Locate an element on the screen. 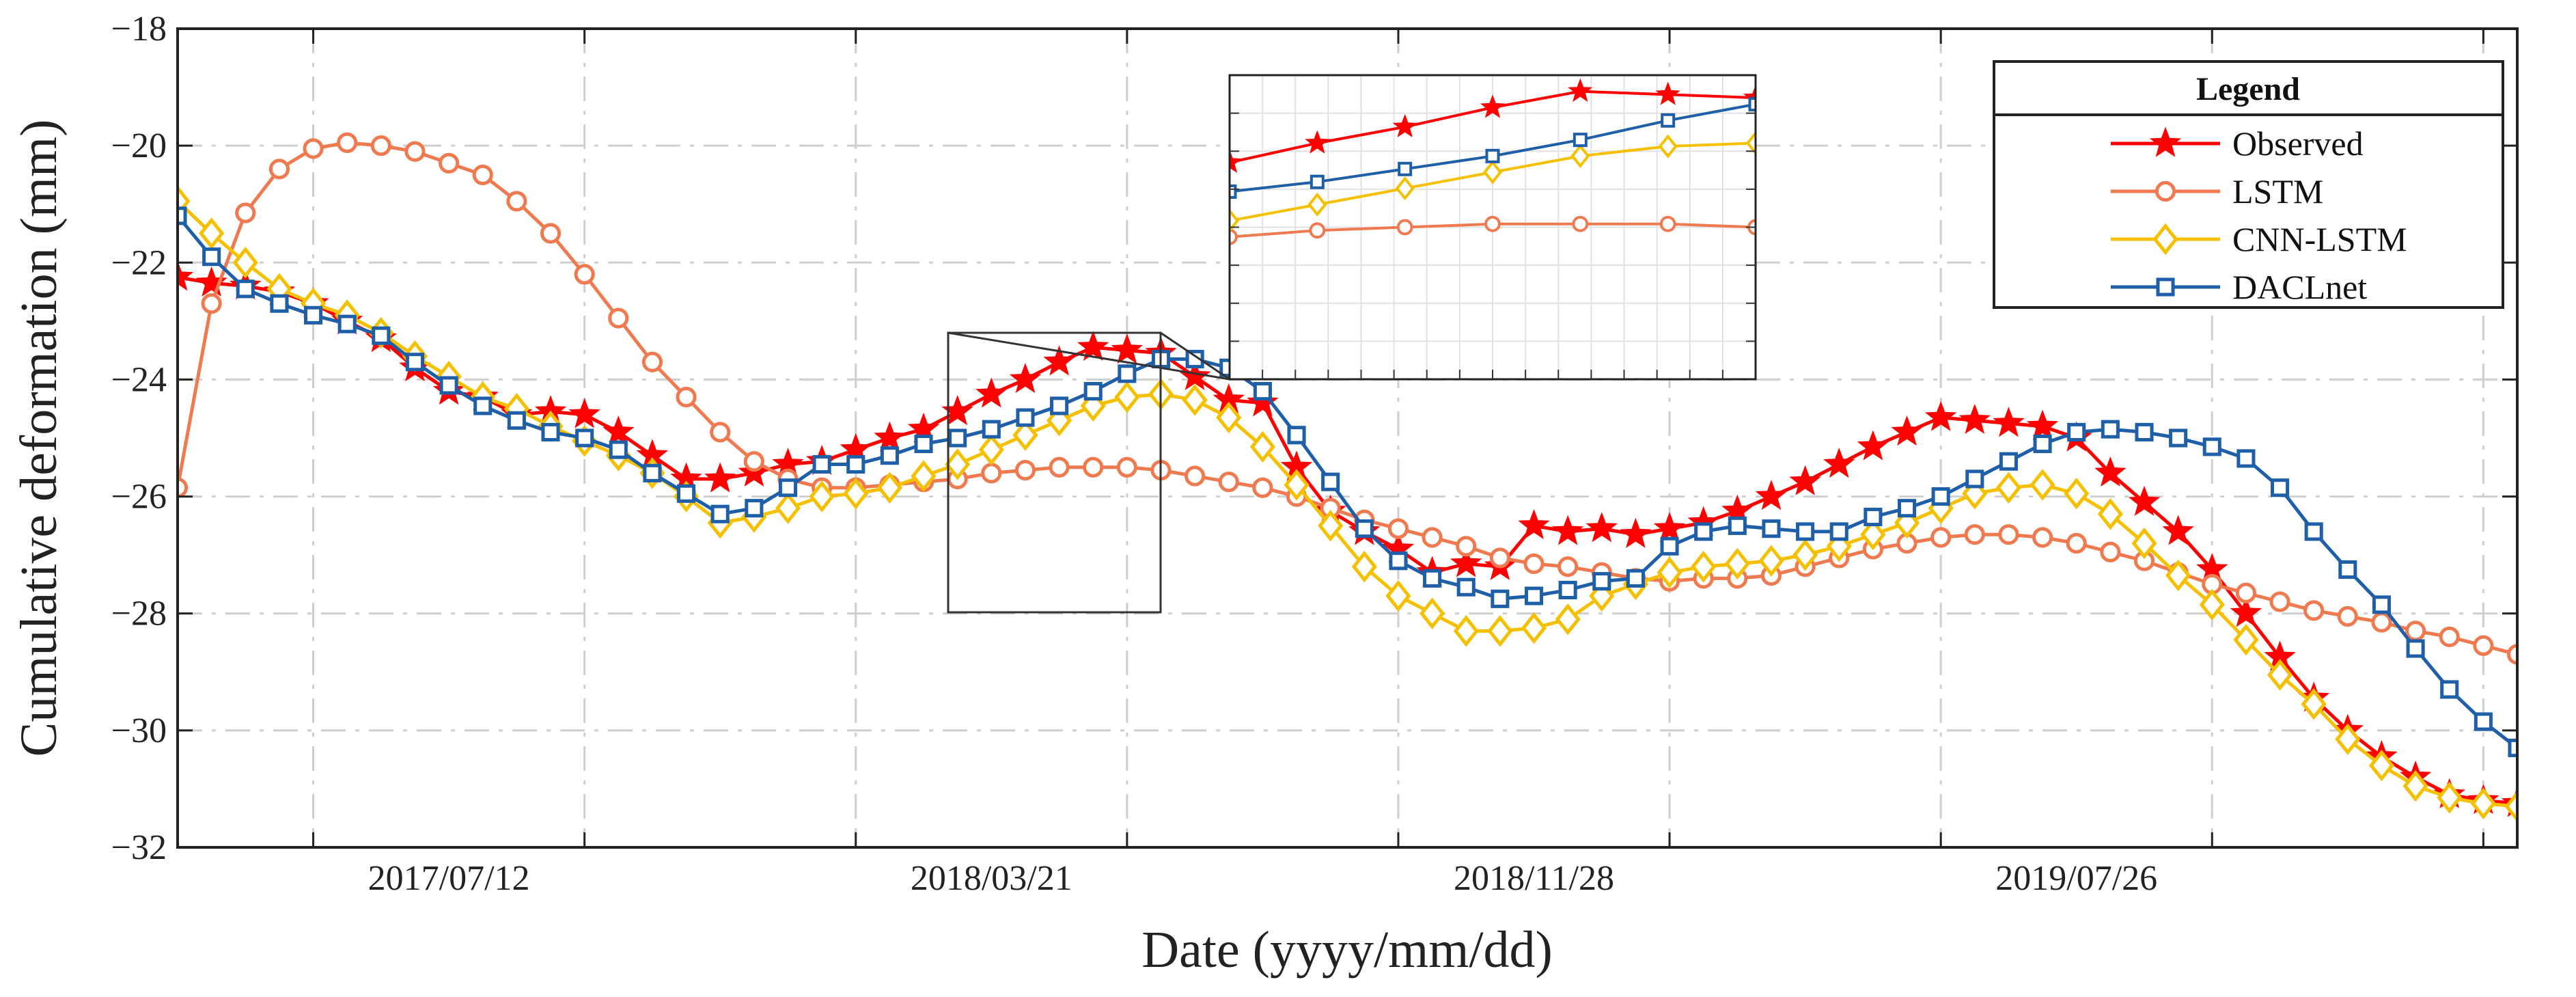 This screenshot has width=2576, height=997. legend-item: DACLnet is located at coordinates (2239, 287).